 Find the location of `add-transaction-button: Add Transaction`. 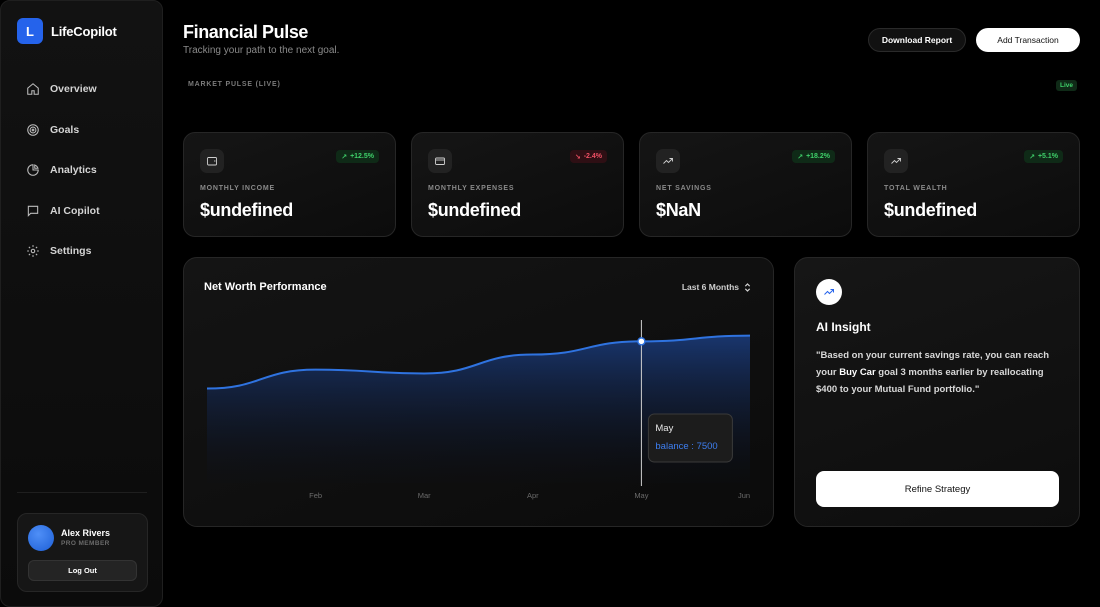

add-transaction-button: Add Transaction is located at coordinates (1028, 40).